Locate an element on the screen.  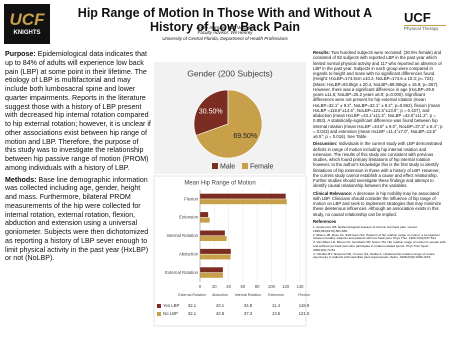
table-cell: 43.1 is located at coordinates (220, 305).